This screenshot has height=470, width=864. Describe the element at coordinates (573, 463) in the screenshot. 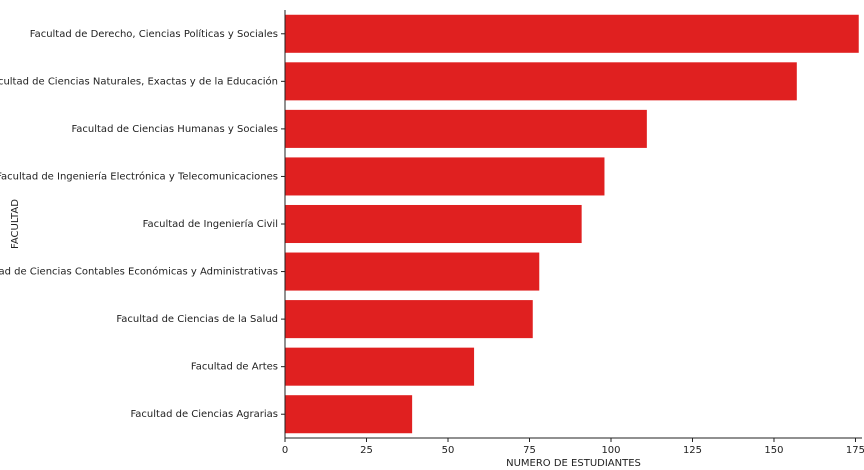

I see `x-axis-label: NUMERO DE ESTUDIANTES` at that location.